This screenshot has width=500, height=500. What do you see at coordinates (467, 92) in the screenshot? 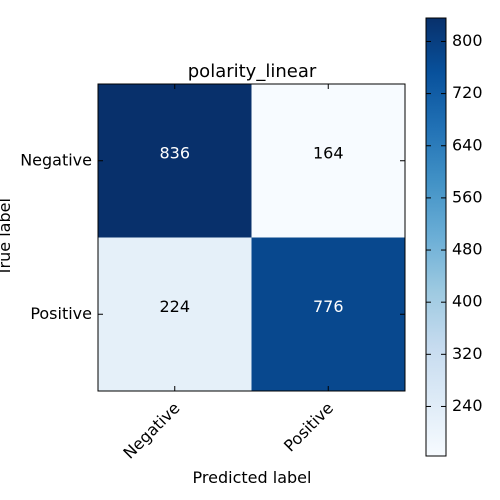
I see `colorbar-tick-label: 720` at bounding box center [467, 92].